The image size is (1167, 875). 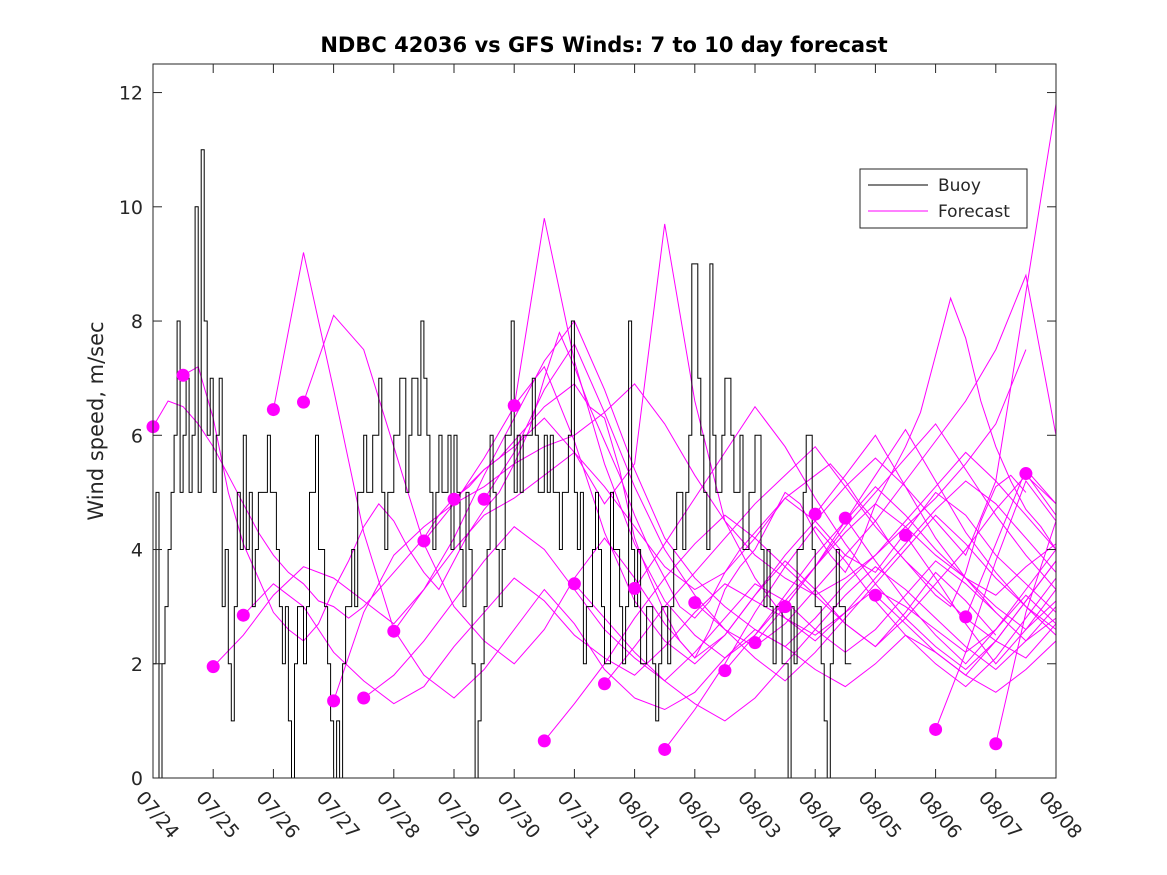 What do you see at coordinates (137, 436) in the screenshot?
I see `y-tick-label: 6` at bounding box center [137, 436].